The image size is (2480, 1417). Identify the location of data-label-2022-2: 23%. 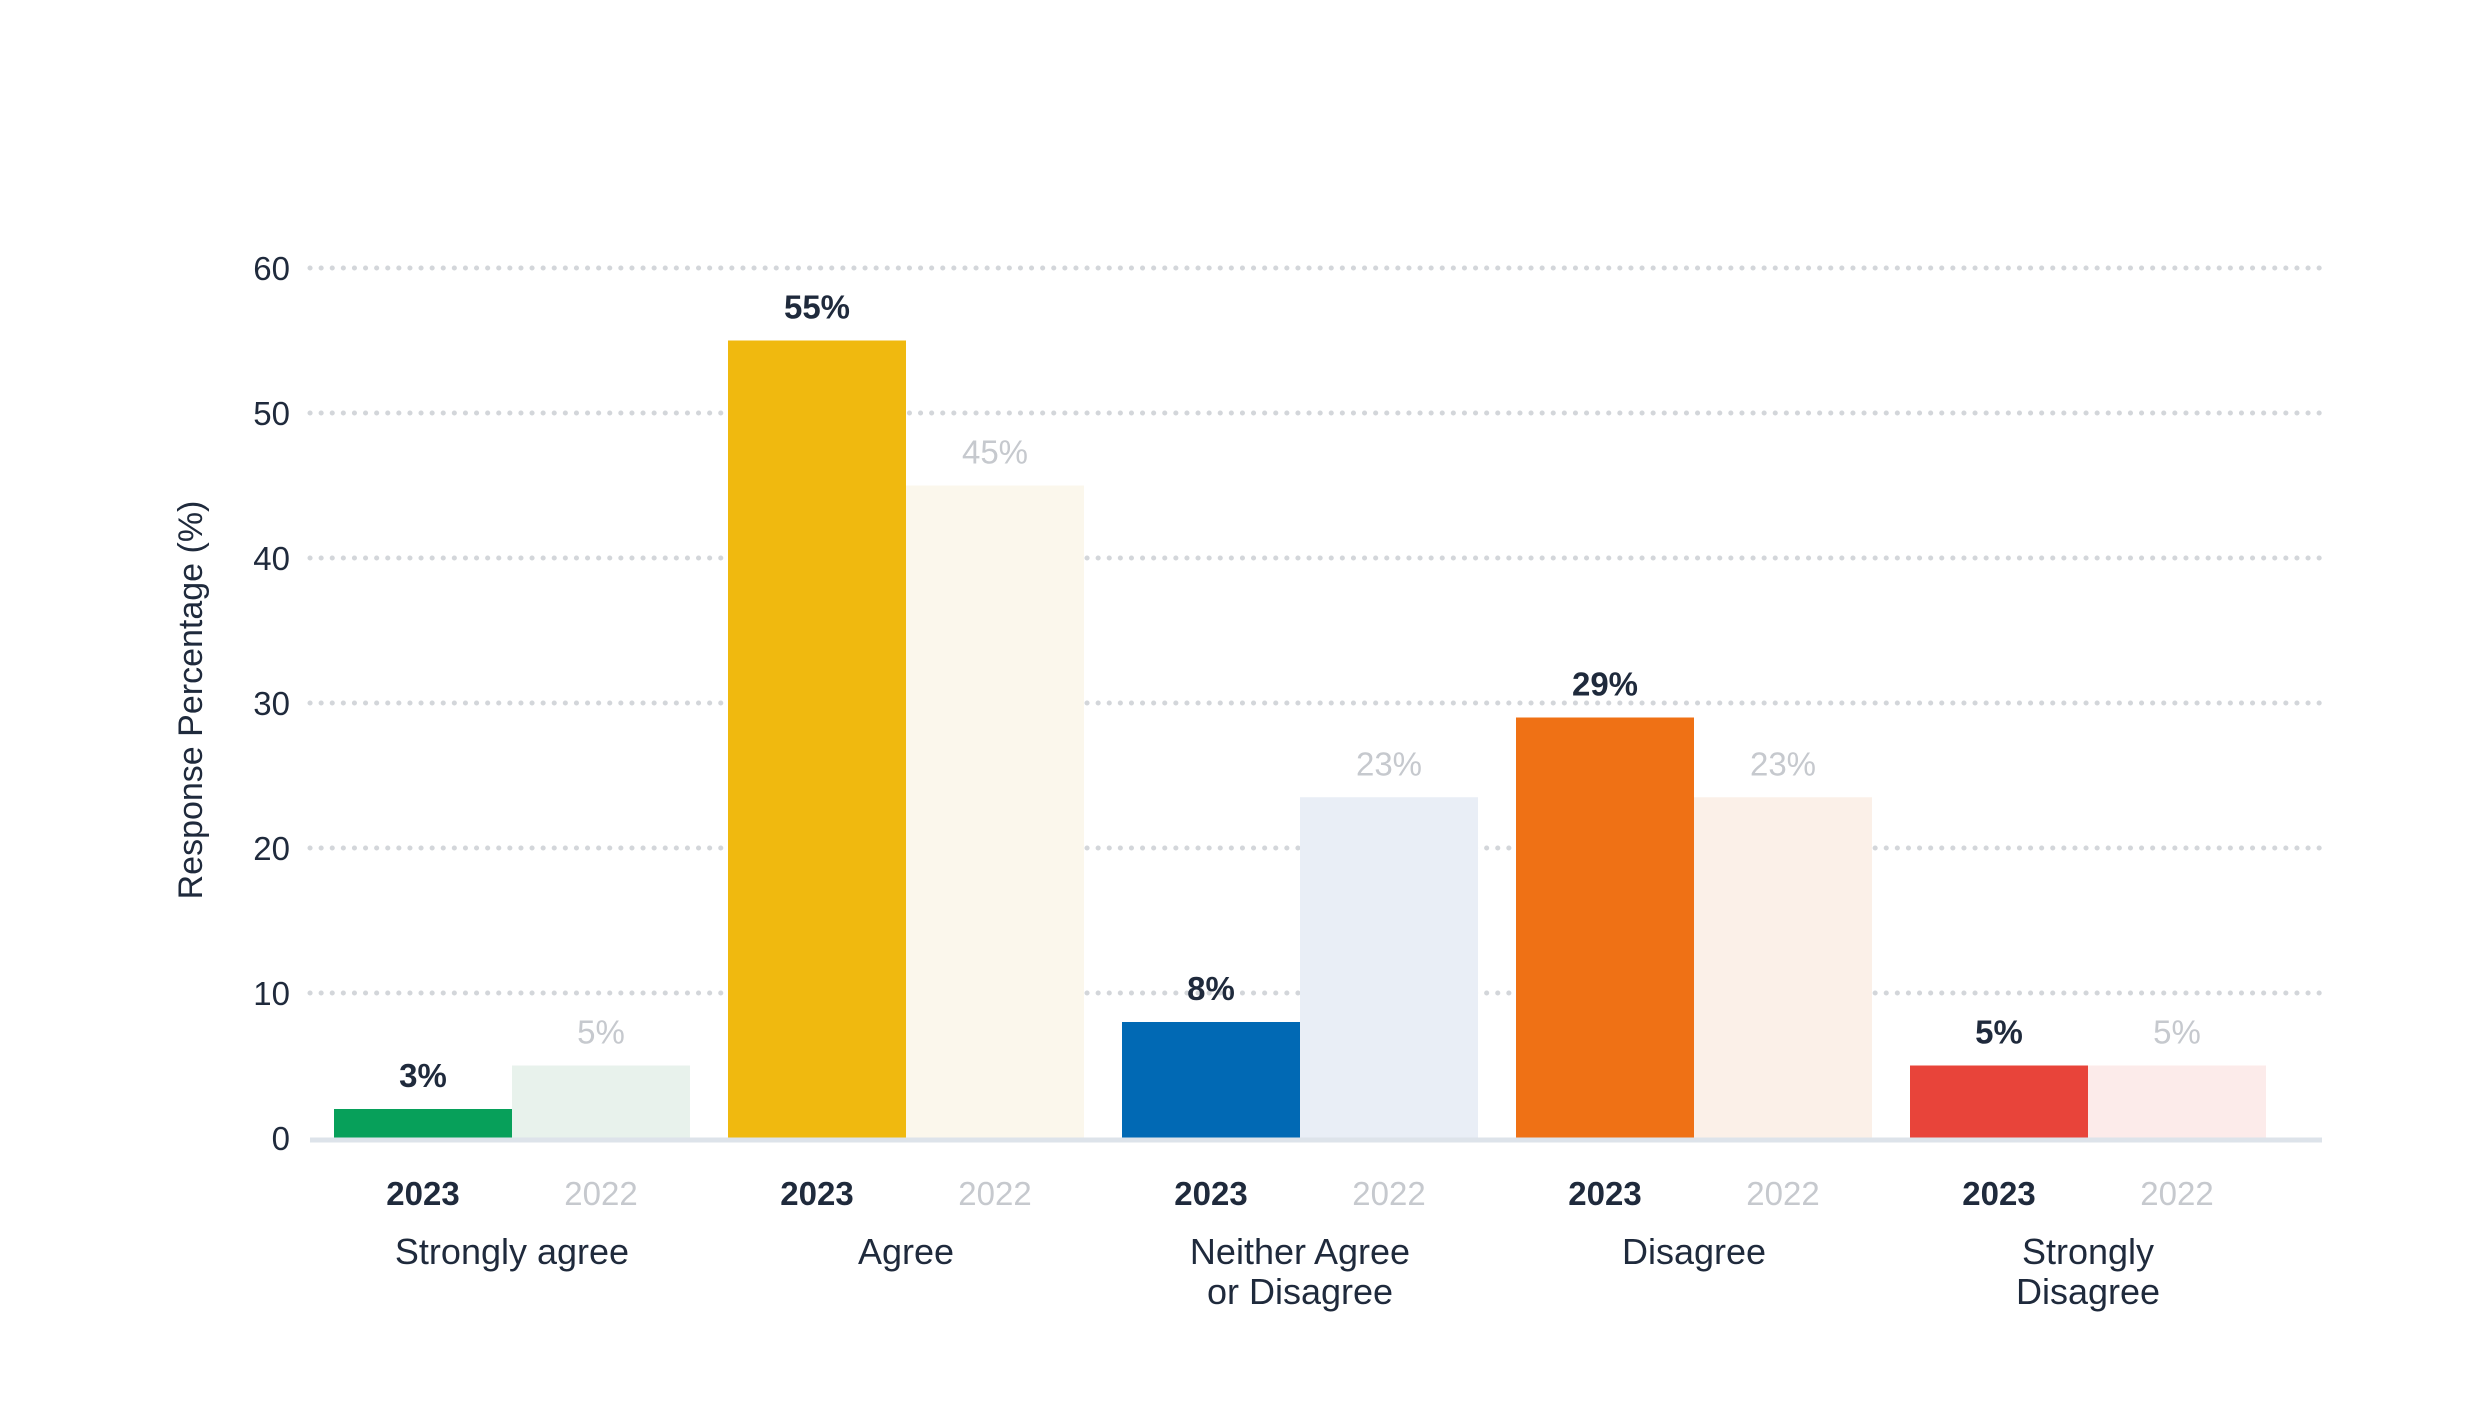
(1389, 763).